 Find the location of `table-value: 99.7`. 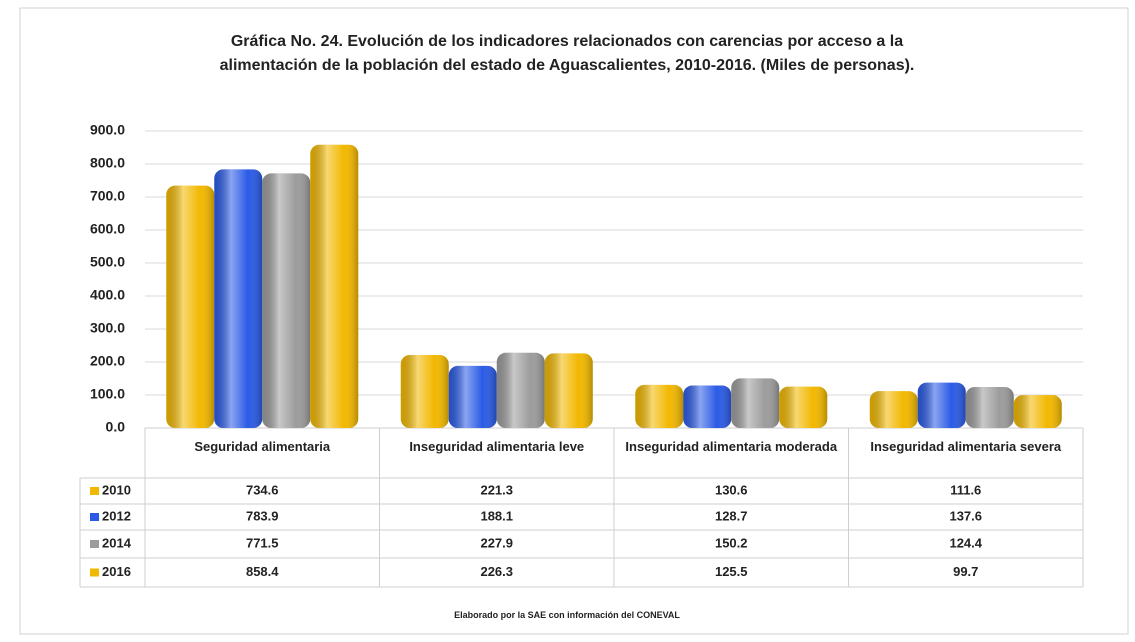

table-value: 99.7 is located at coordinates (965, 571).